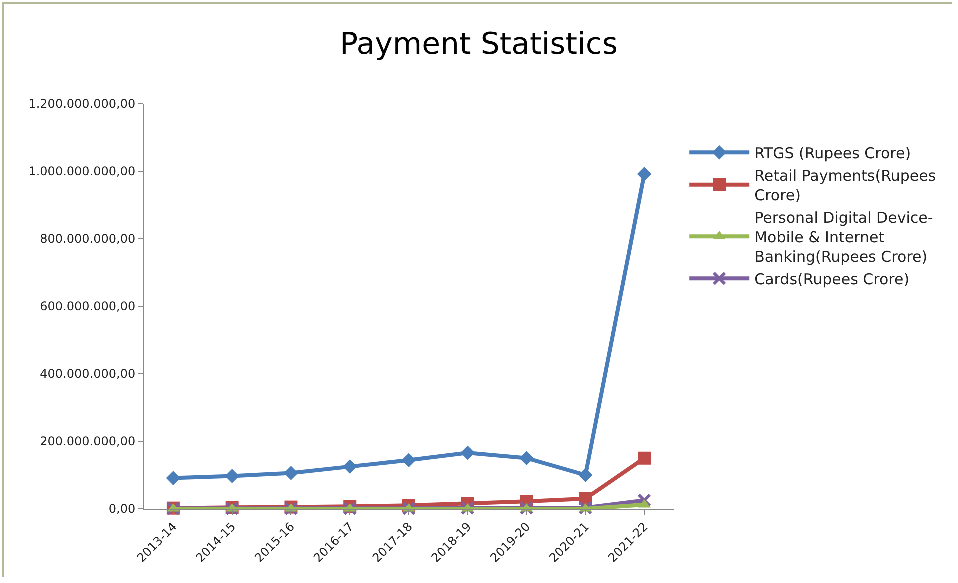  What do you see at coordinates (88, 239) in the screenshot?
I see `y-tick-label: 800.000.000,00` at bounding box center [88, 239].